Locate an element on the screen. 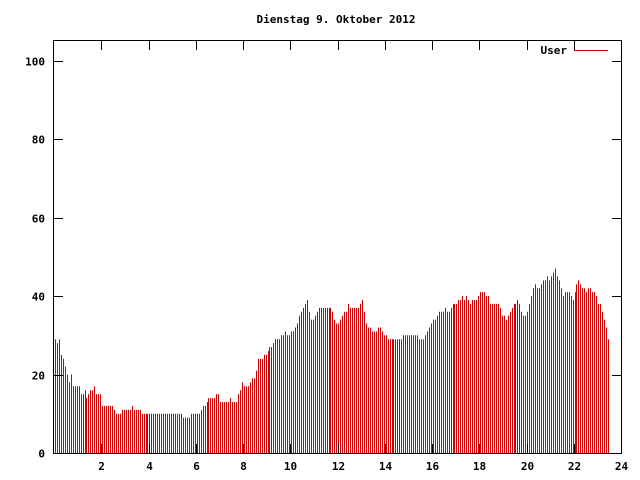 The height and width of the screenshot is (480, 640). legend-label-user: User is located at coordinates (554, 50).